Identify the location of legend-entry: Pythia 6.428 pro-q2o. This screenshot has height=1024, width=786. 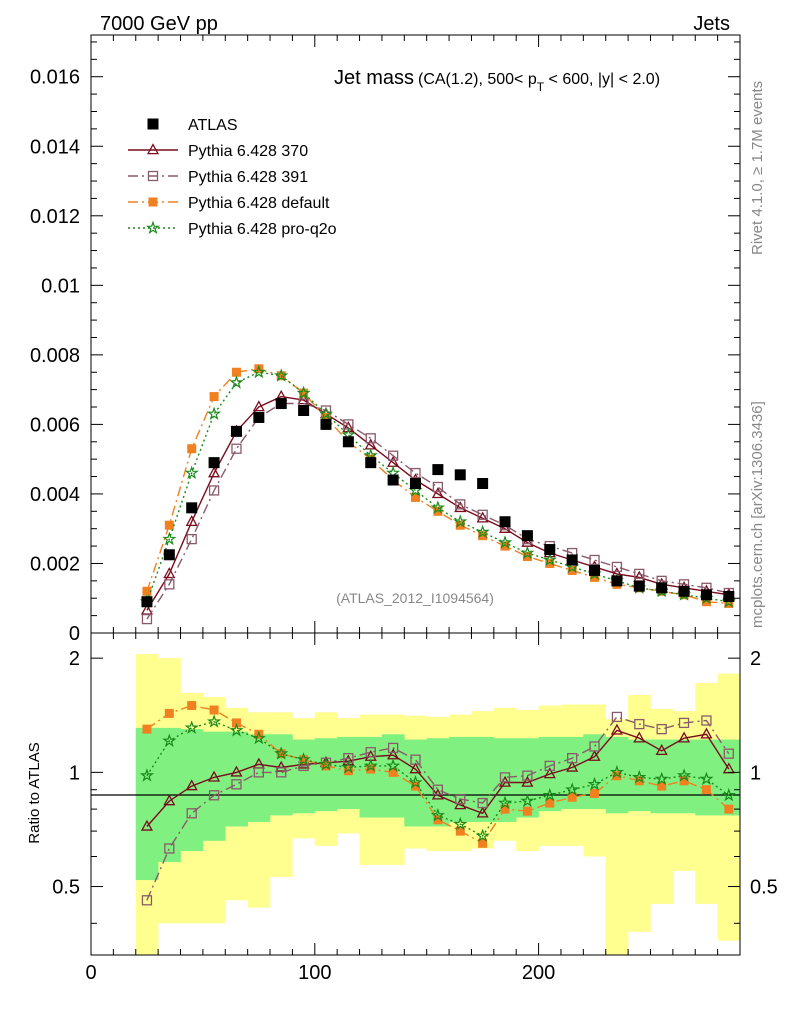
(232, 229).